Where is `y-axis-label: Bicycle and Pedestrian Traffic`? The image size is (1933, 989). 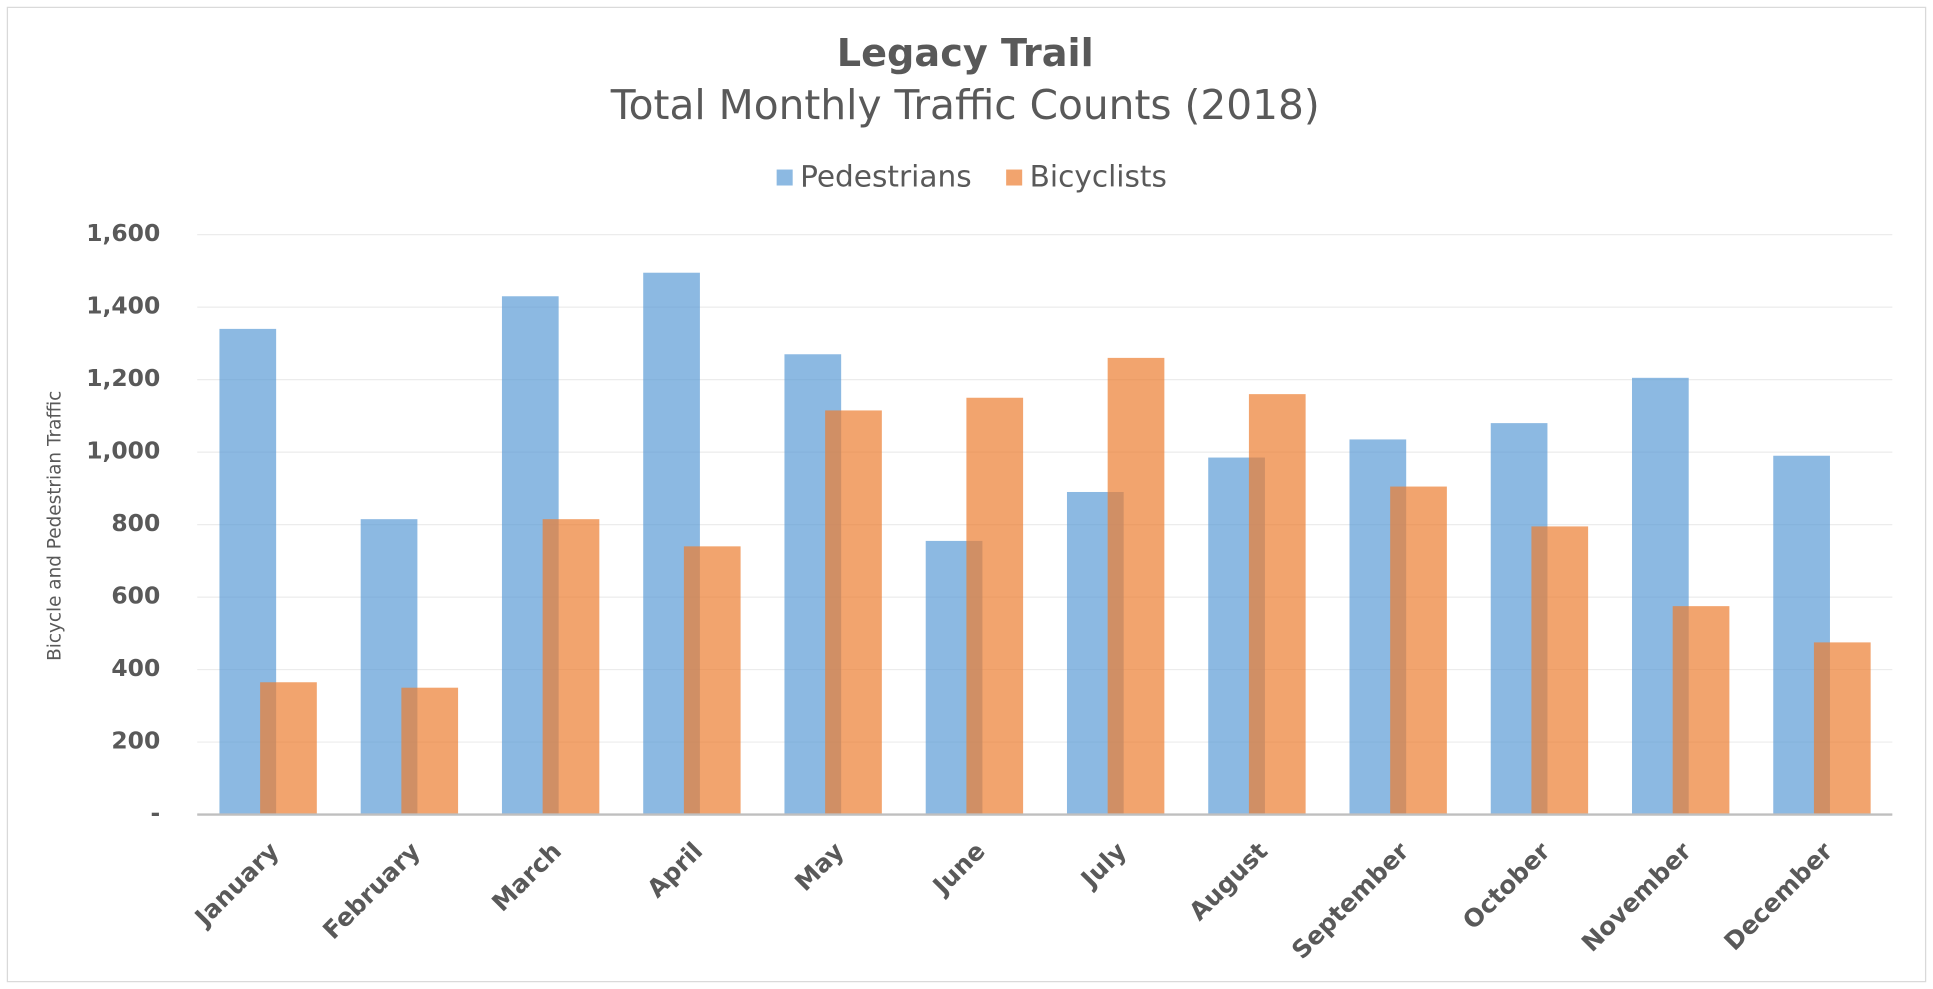 y-axis-label: Bicycle and Pedestrian Traffic is located at coordinates (54, 526).